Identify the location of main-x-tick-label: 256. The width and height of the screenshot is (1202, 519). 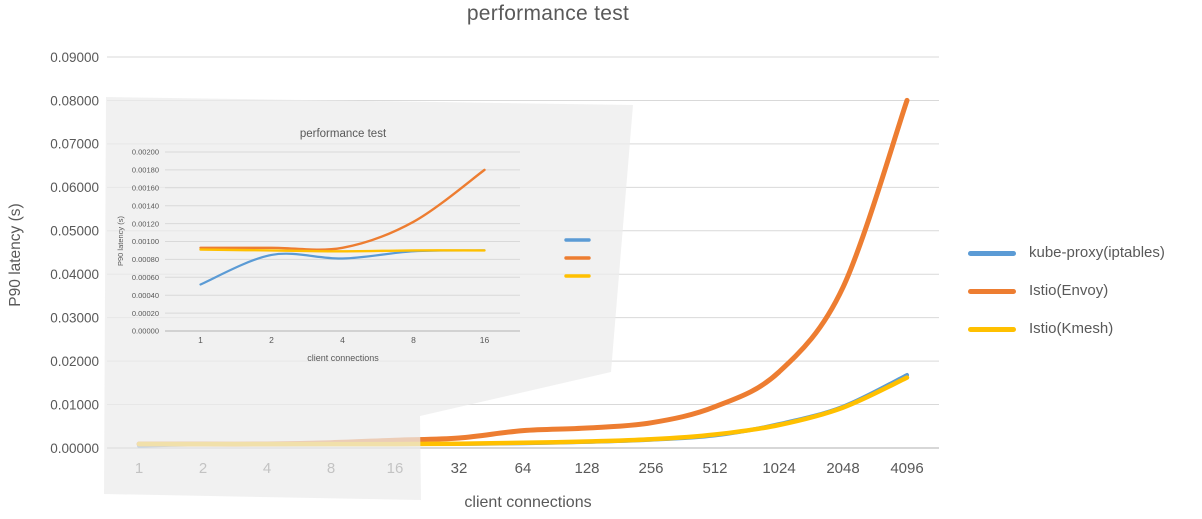
(650, 468).